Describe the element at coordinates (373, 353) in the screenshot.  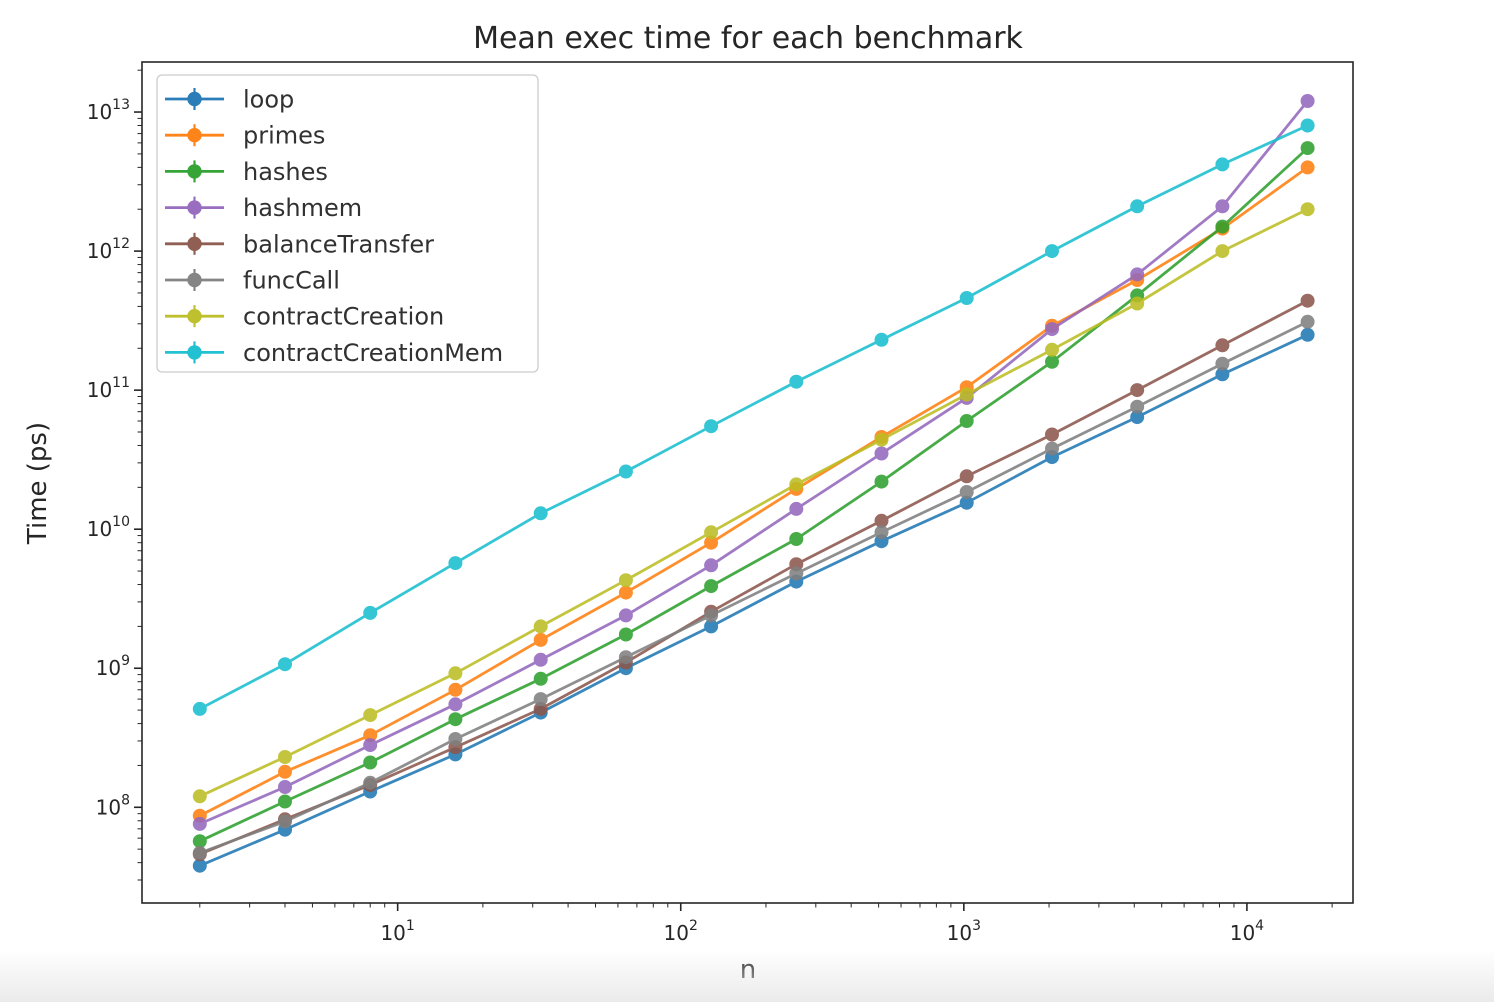
I see `legend-label: contractCreationMem` at that location.